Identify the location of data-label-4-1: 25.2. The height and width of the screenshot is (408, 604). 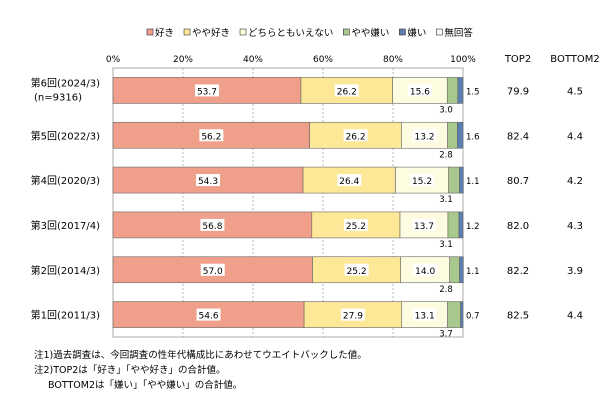
(357, 272).